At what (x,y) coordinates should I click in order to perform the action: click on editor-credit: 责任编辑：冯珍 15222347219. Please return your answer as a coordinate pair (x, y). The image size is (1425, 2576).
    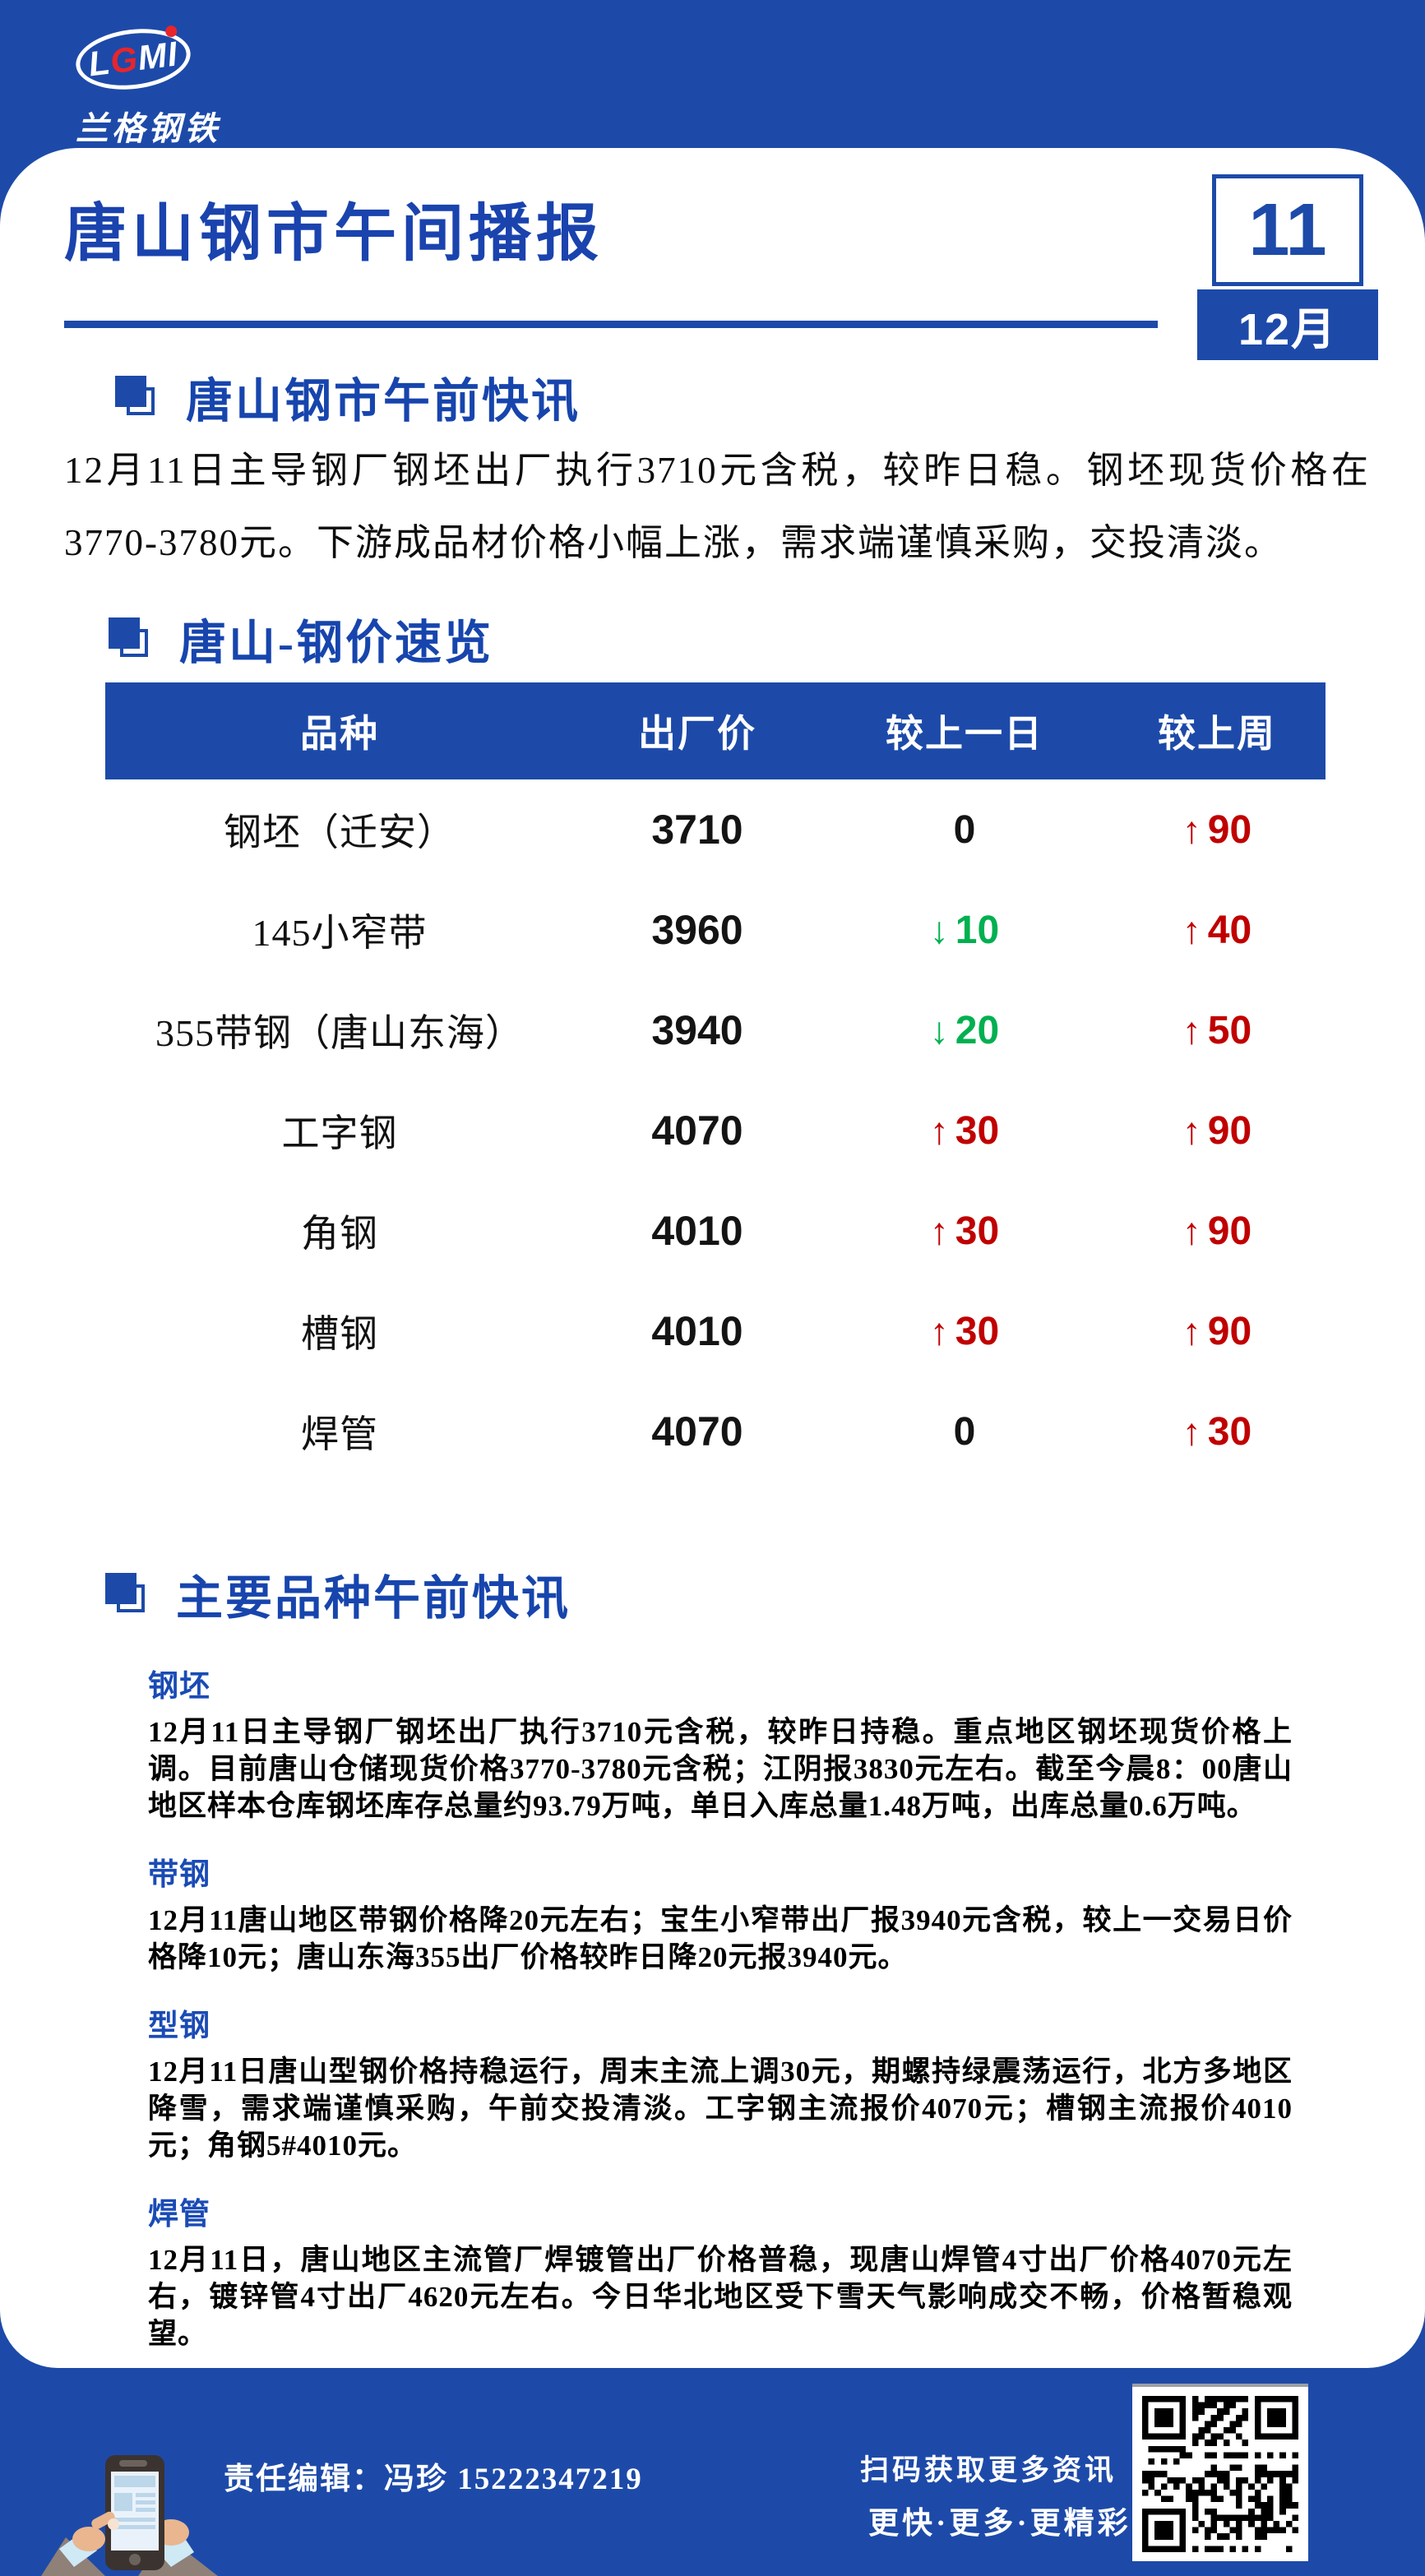
    Looking at the image, I should click on (433, 2479).